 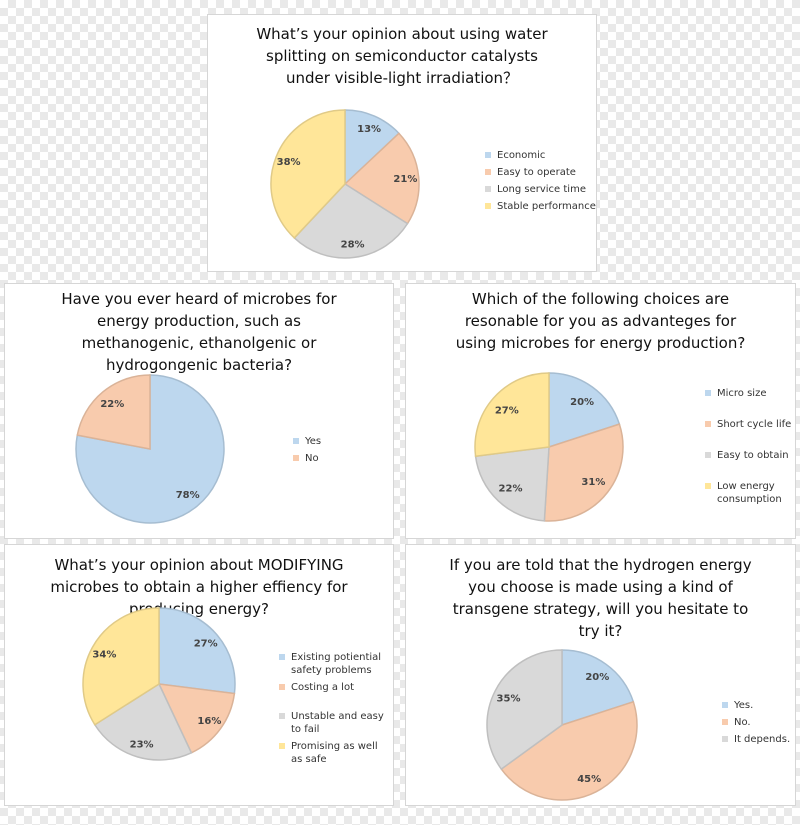 I want to click on legend-label: It depends., so click(x=762, y=739).